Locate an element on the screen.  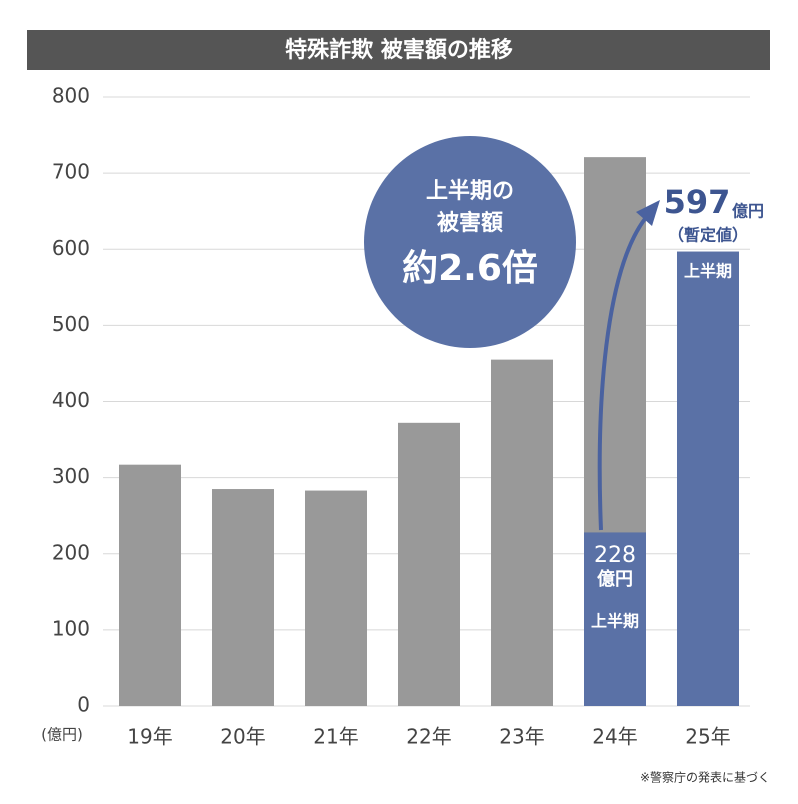
arrow is located at coordinates (623, 372).